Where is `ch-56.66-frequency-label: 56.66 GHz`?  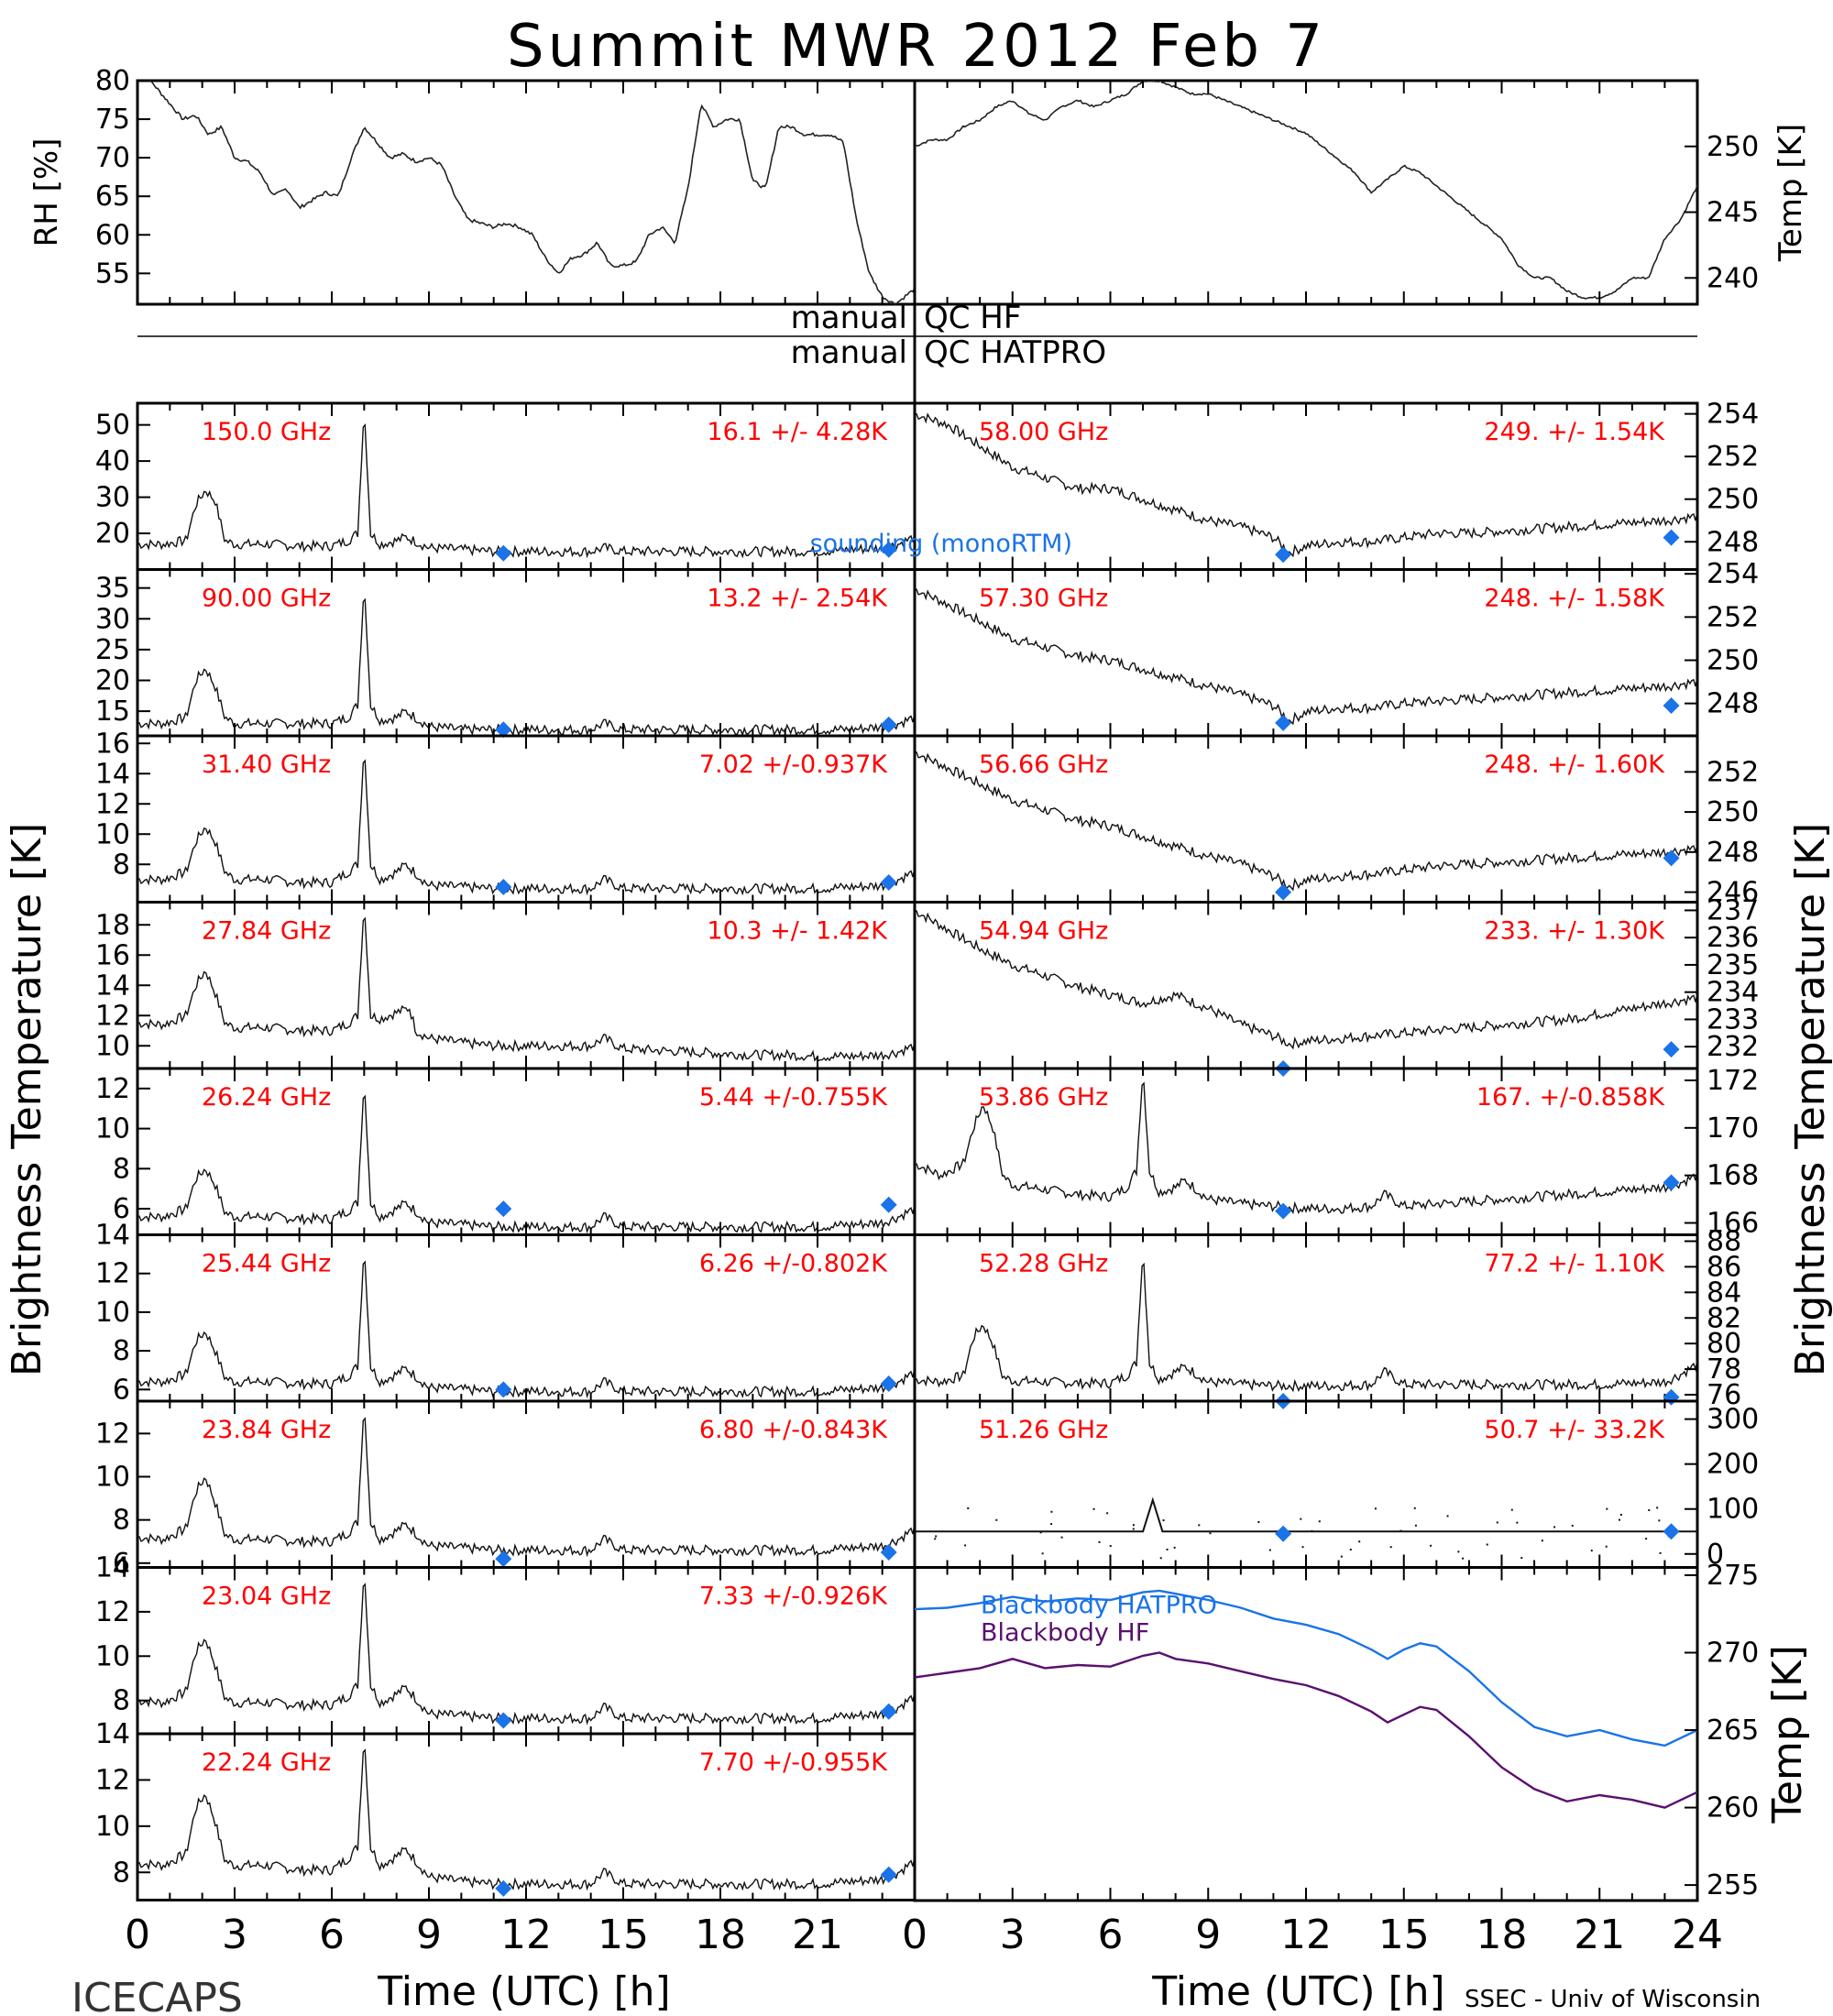
ch-56.66-frequency-label: 56.66 GHz is located at coordinates (1043, 765).